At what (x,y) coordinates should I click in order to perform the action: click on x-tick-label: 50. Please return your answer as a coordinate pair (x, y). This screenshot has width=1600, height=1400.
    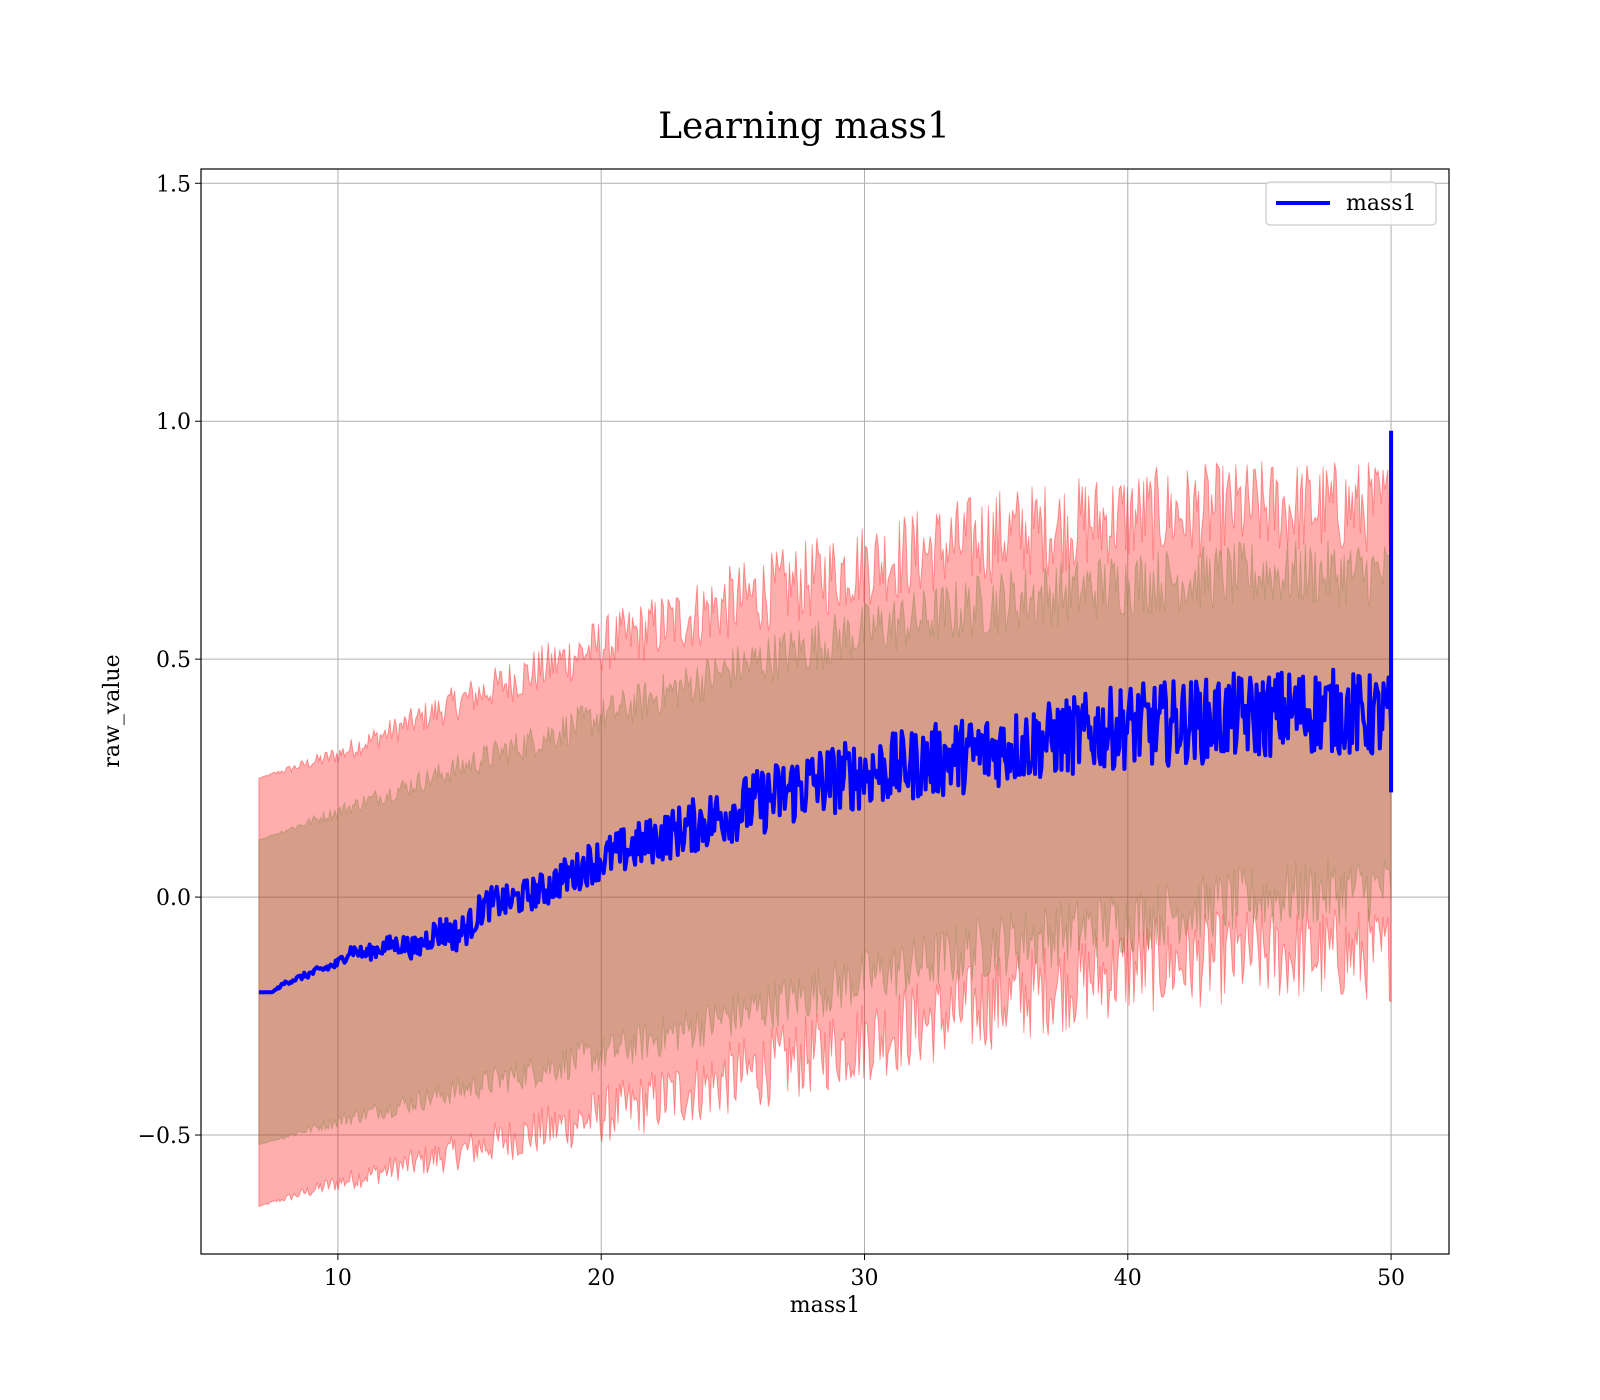
    Looking at the image, I should click on (1391, 1278).